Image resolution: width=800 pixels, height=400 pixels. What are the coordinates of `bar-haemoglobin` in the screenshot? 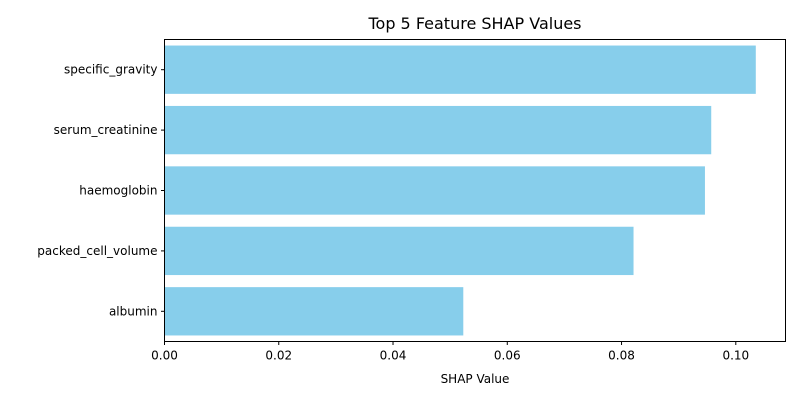 It's located at (434, 190).